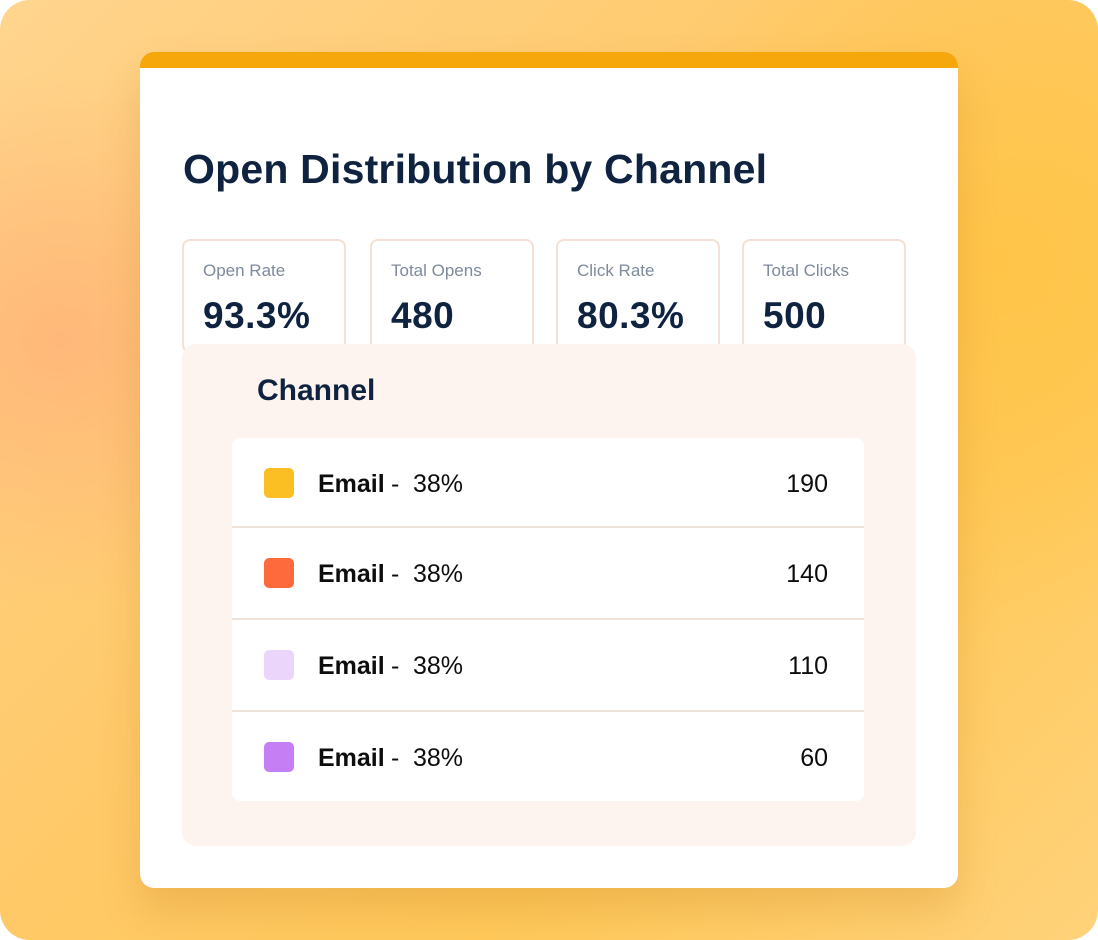 This screenshot has height=940, width=1098. Describe the element at coordinates (548, 483) in the screenshot. I see `list-item: Email - 38% 190` at that location.